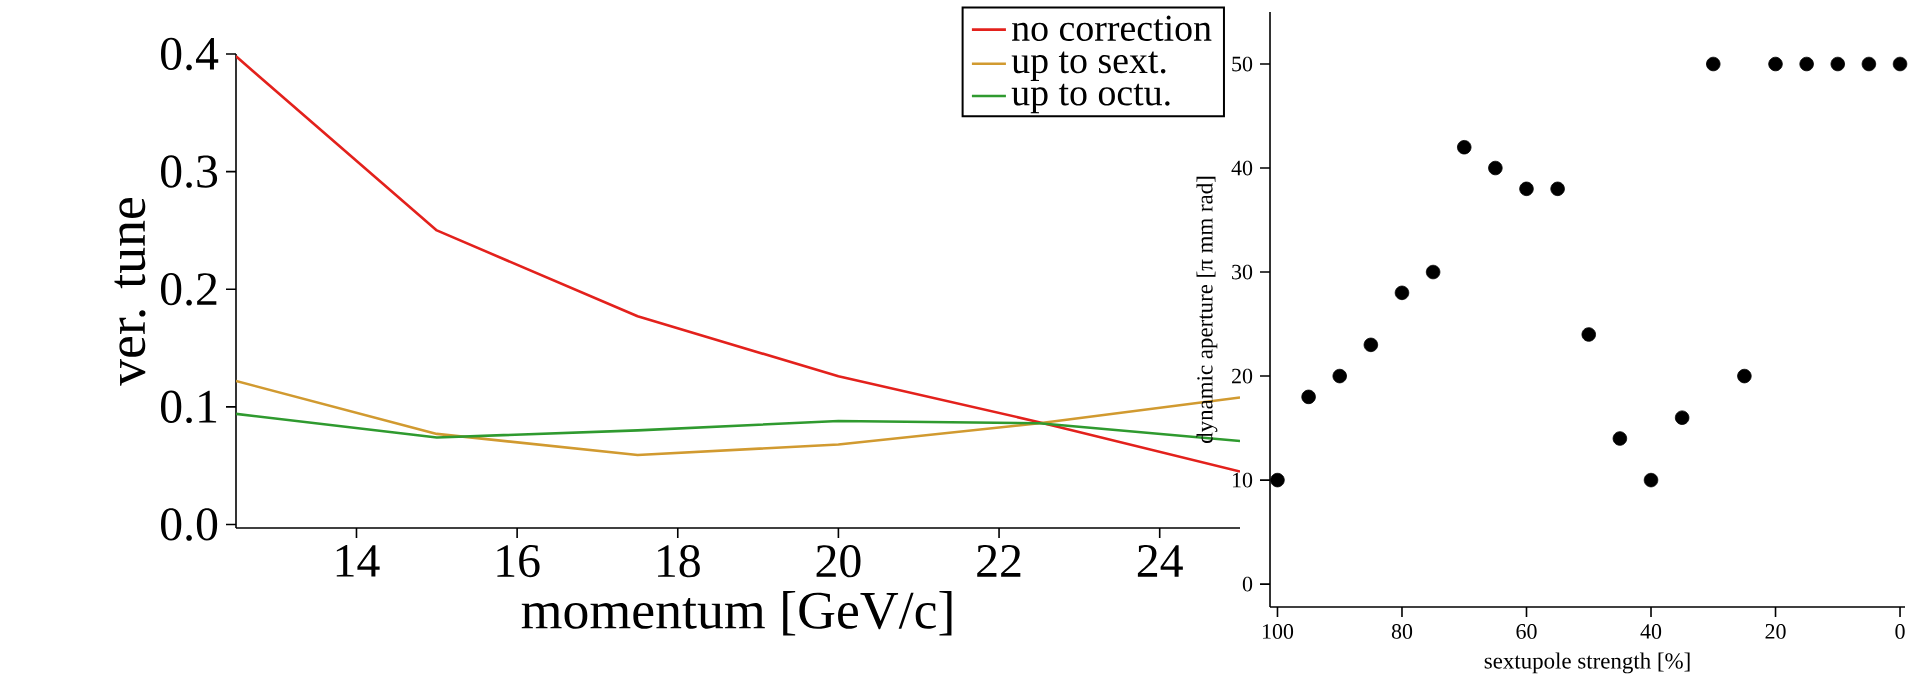  What do you see at coordinates (1242, 376) in the screenshot?
I see `y-tick-label: 20` at bounding box center [1242, 376].